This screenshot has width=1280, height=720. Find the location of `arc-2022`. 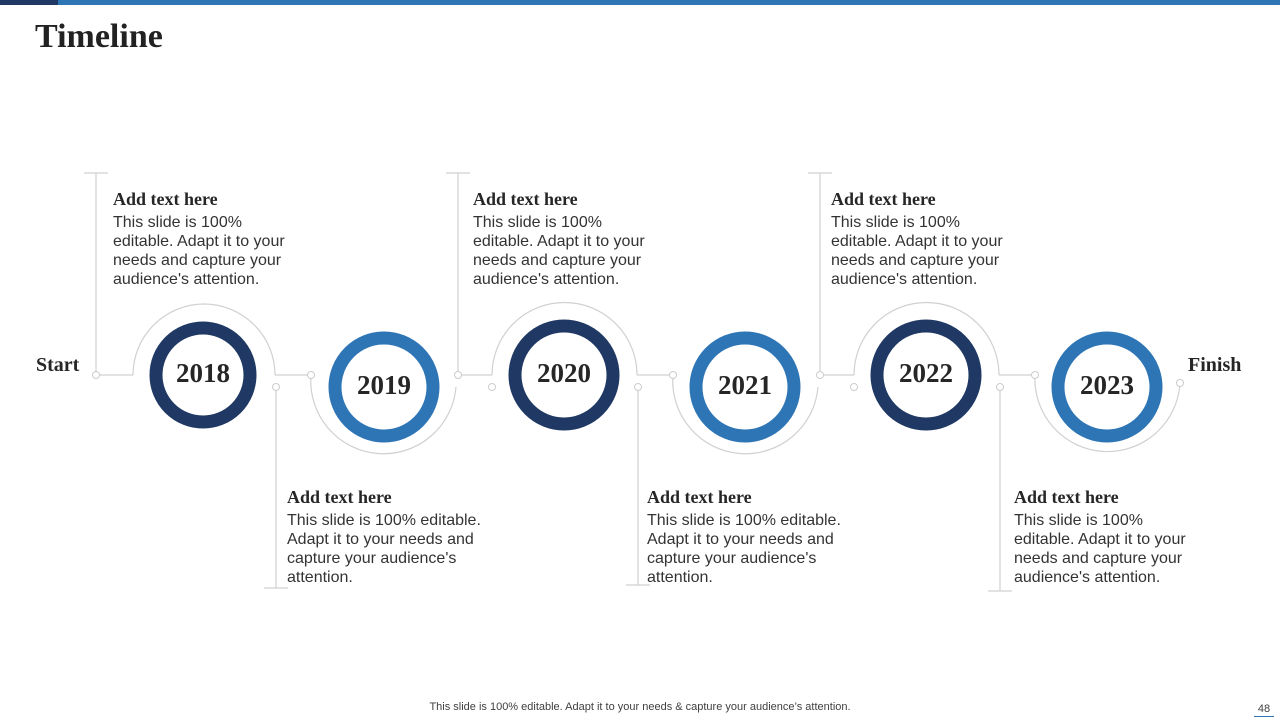

arc-2022 is located at coordinates (926, 338).